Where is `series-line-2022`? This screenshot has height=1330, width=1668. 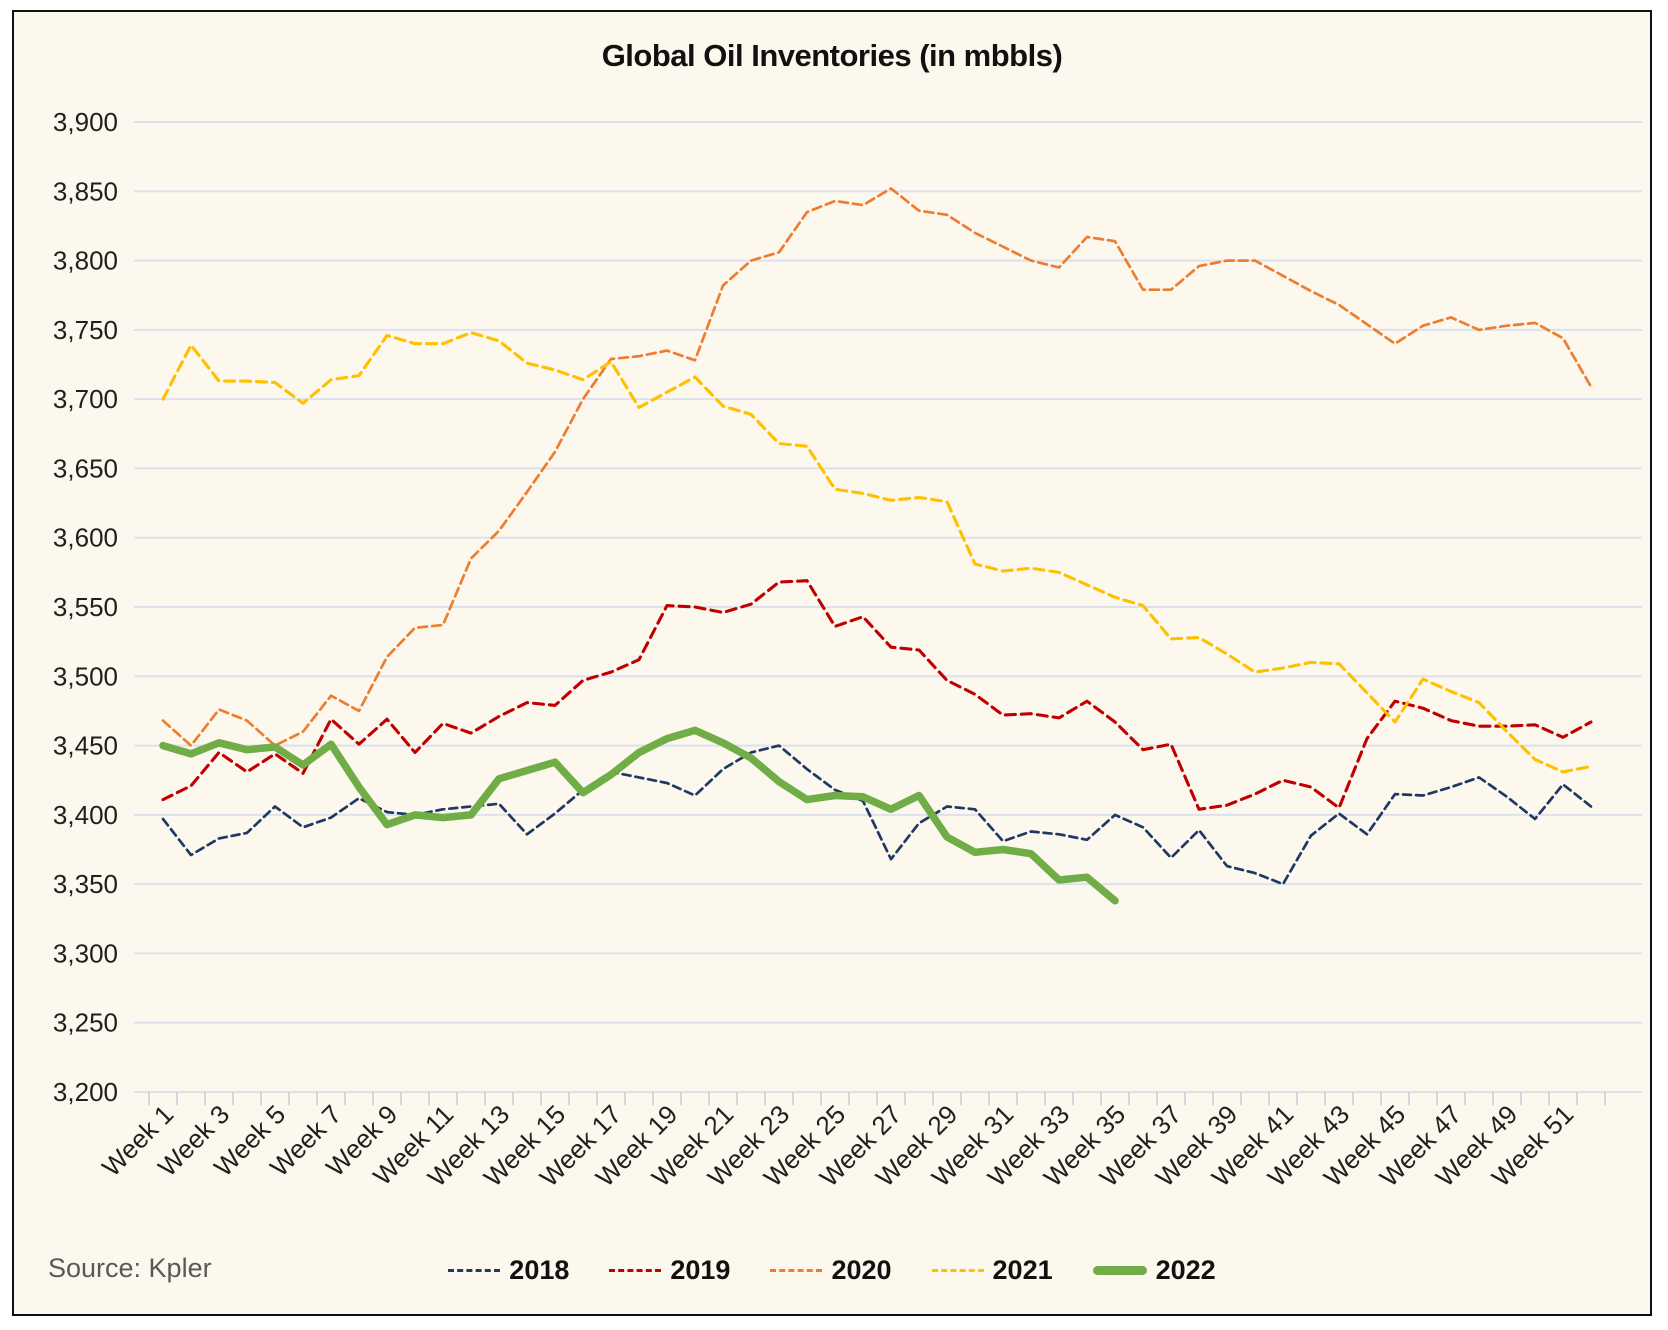
series-line-2022 is located at coordinates (639, 815).